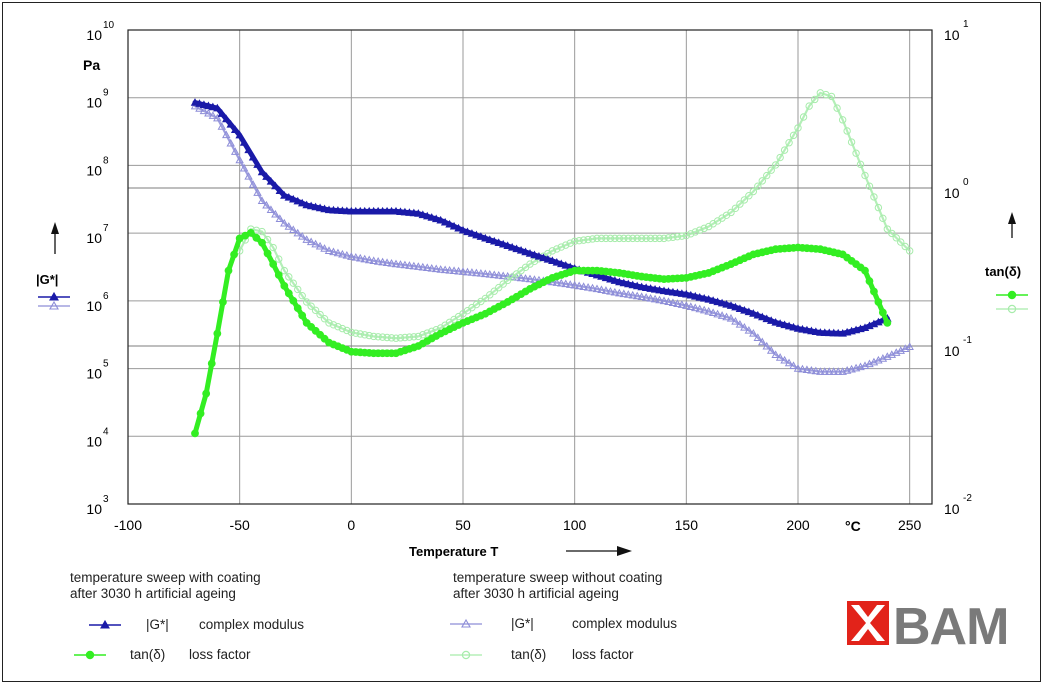 This screenshot has width=1045, height=686. What do you see at coordinates (603, 655) in the screenshot?
I see `legend-without-tan-desc: loss factor` at bounding box center [603, 655].